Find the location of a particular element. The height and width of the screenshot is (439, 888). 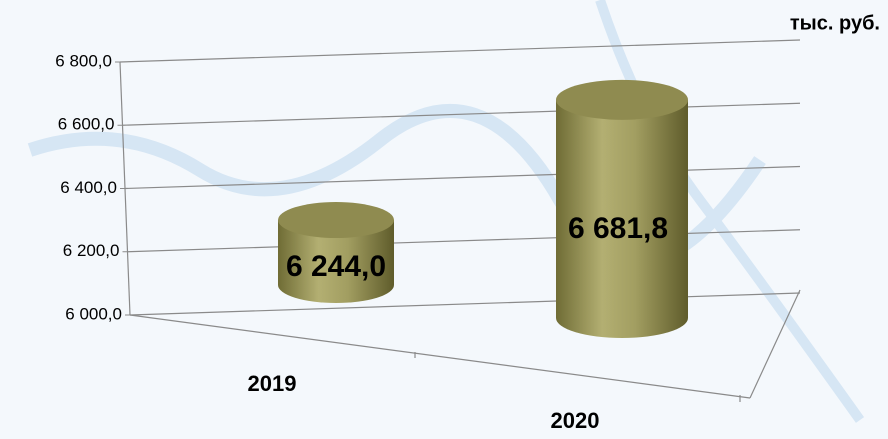

x-tick-label: 2019 is located at coordinates (272, 383).